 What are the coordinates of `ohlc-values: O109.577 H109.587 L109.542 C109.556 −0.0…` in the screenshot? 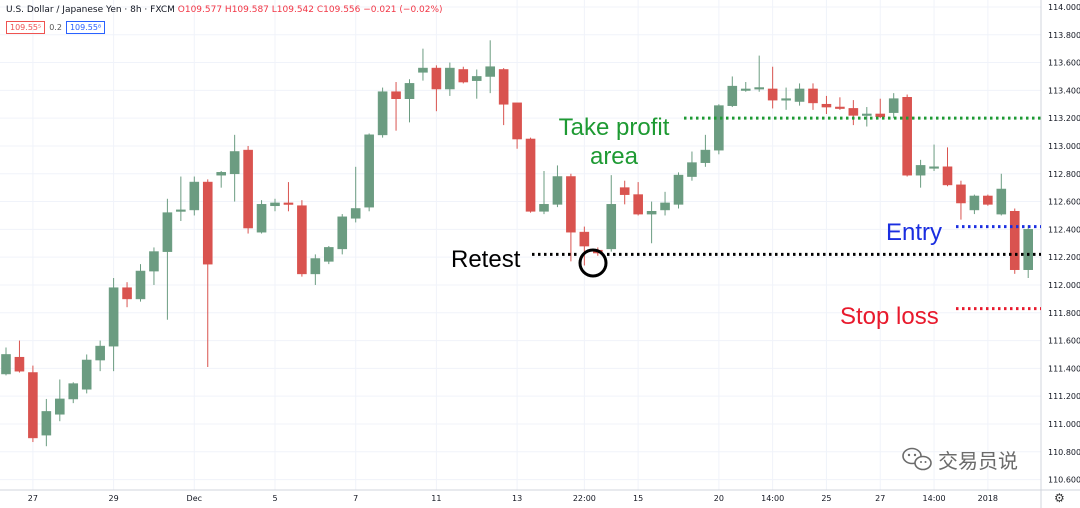 It's located at (310, 10).